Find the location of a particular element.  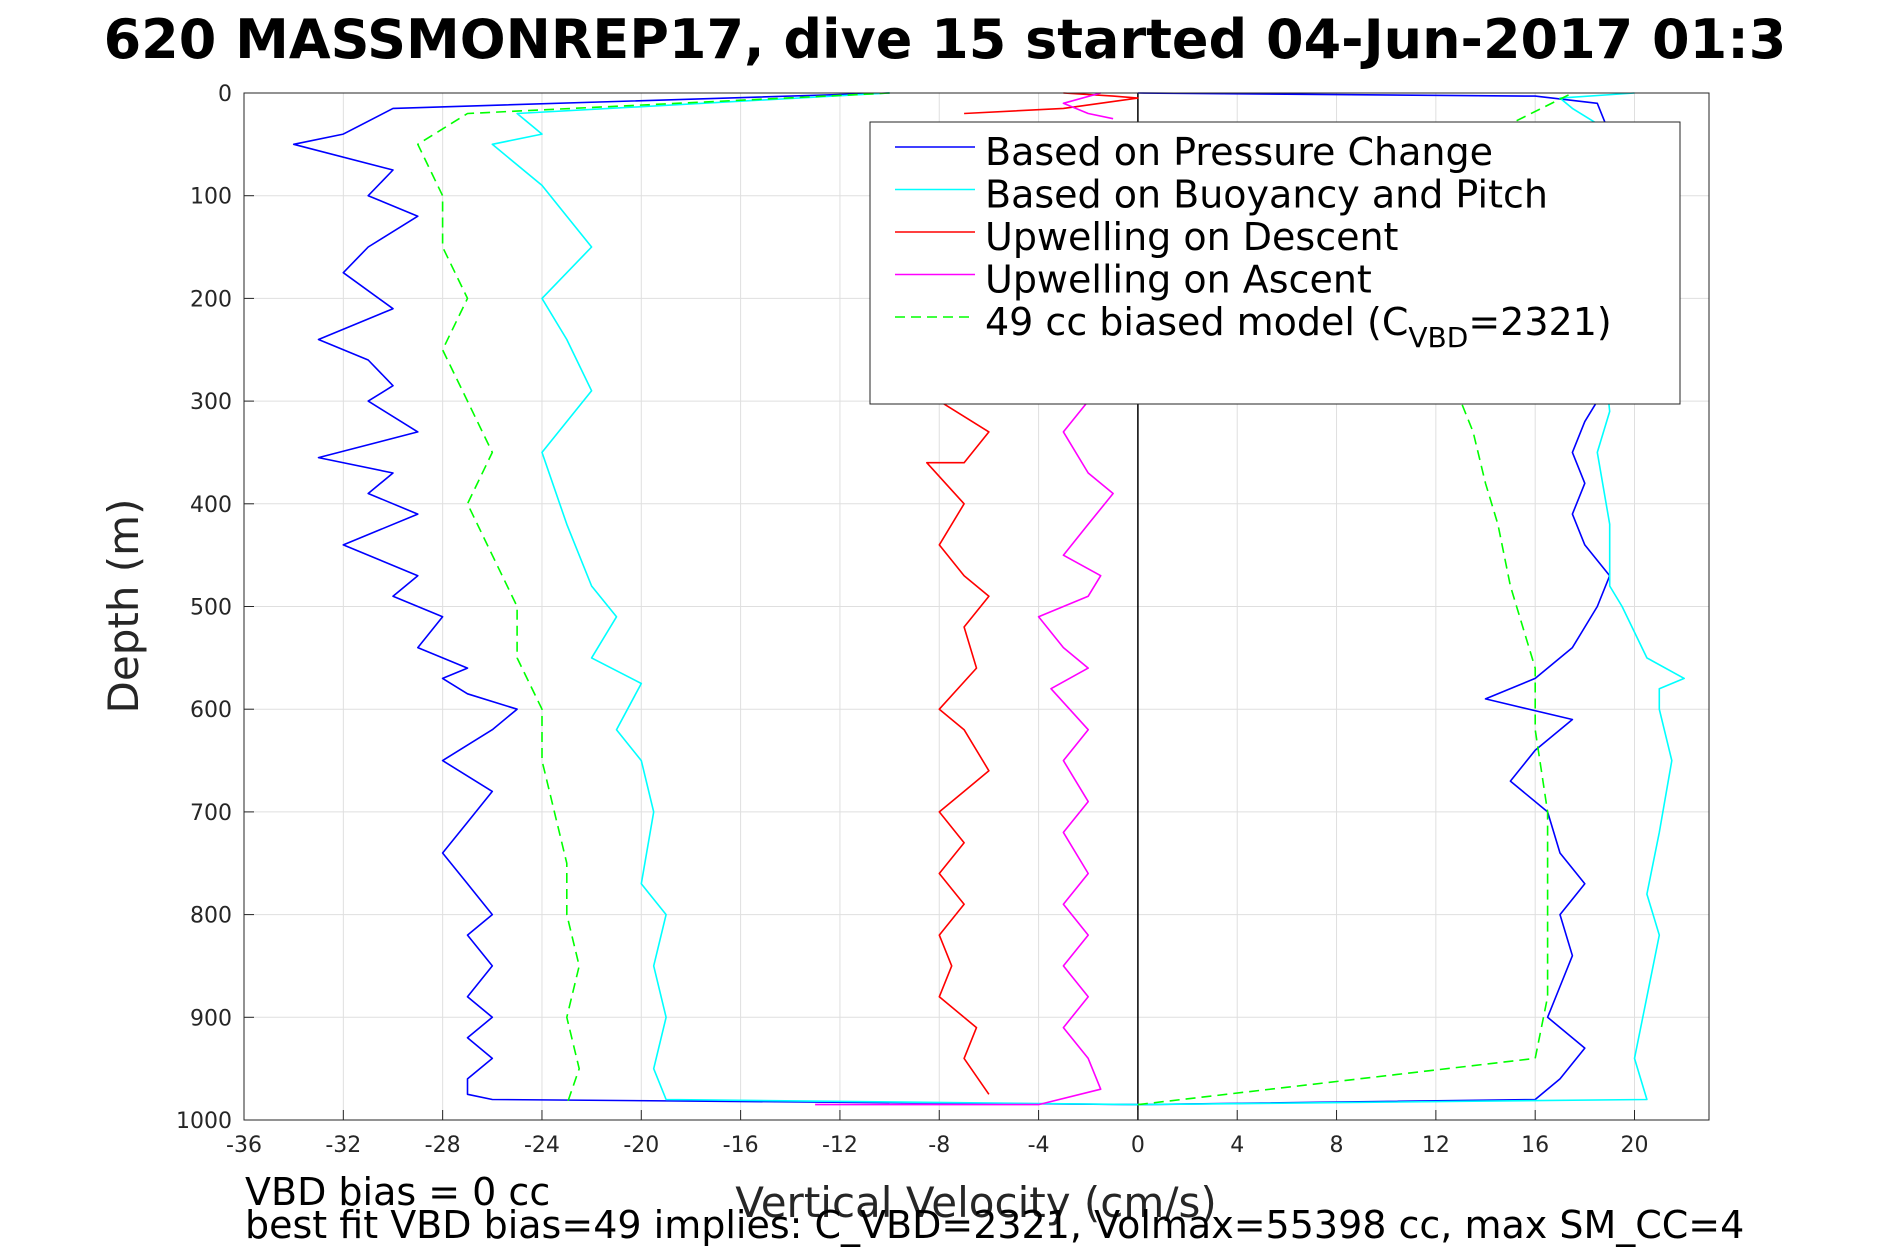

y-tick-label: 800 is located at coordinates (211, 916).